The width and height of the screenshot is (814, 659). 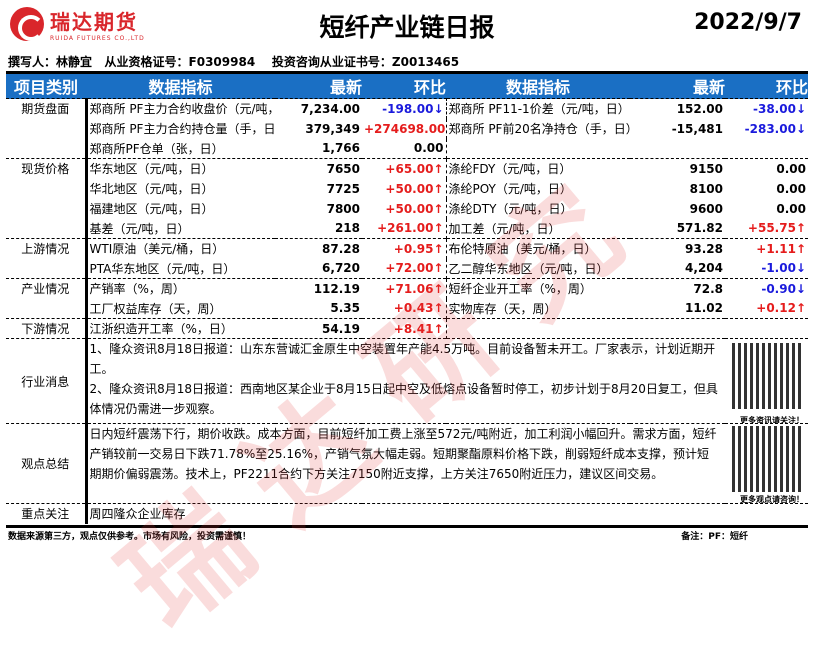 What do you see at coordinates (47, 328) in the screenshot?
I see `category-cell: 下游情况` at bounding box center [47, 328].